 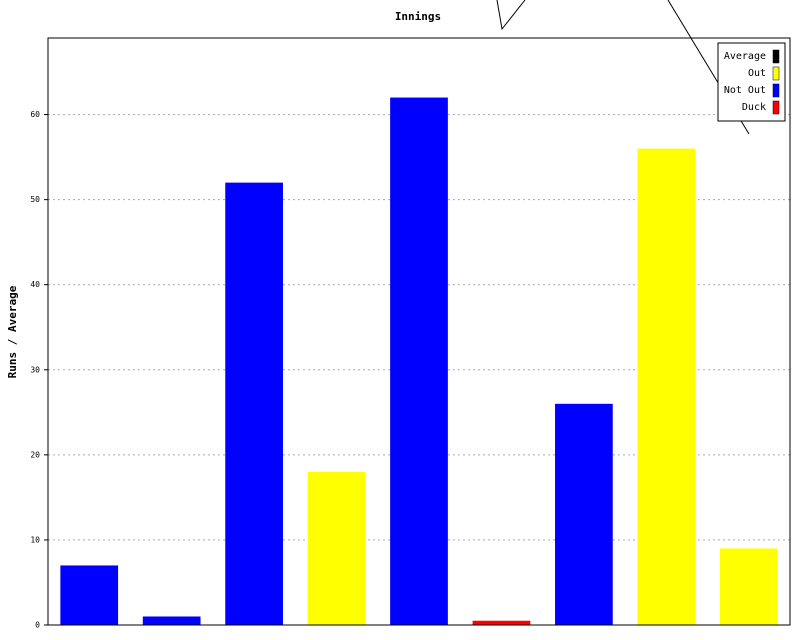 What do you see at coordinates (418, 16) in the screenshot?
I see `chart-title: Innings` at bounding box center [418, 16].